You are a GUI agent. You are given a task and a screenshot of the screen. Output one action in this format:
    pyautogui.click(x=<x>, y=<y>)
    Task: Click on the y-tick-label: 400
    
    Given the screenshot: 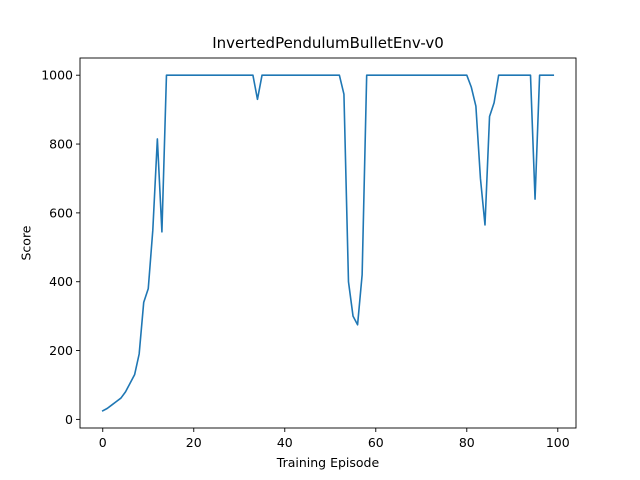 What is the action you would take?
    pyautogui.click(x=61, y=281)
    